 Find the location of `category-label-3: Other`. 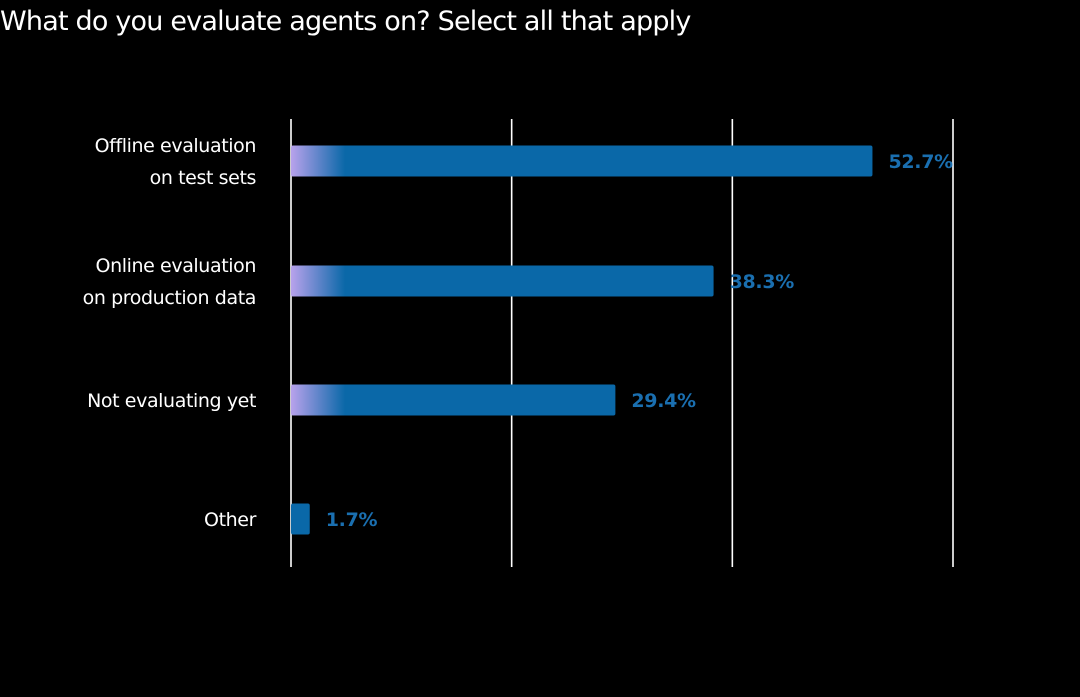

category-label-3: Other is located at coordinates (230, 520).